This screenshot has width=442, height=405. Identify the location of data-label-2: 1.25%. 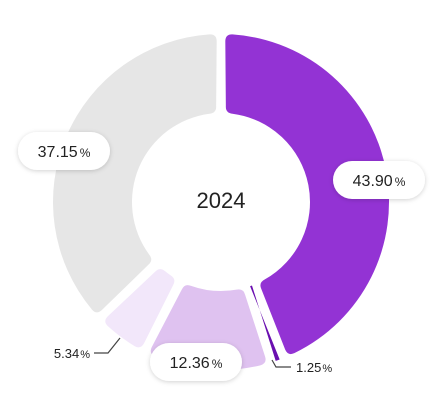
(301, 367).